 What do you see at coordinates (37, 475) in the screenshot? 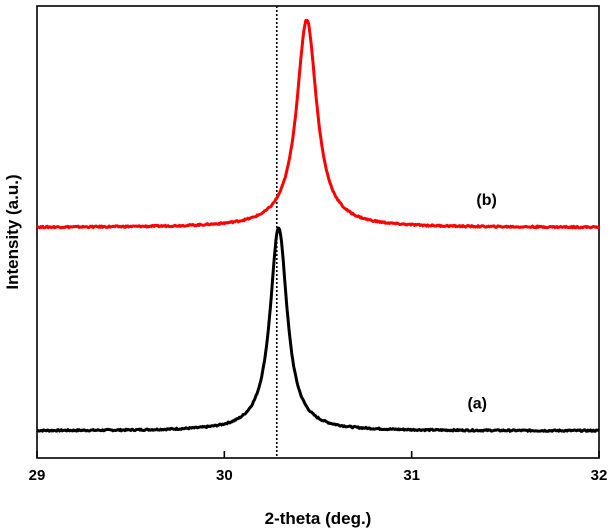
I see `x-tick-label: 29` at bounding box center [37, 475].